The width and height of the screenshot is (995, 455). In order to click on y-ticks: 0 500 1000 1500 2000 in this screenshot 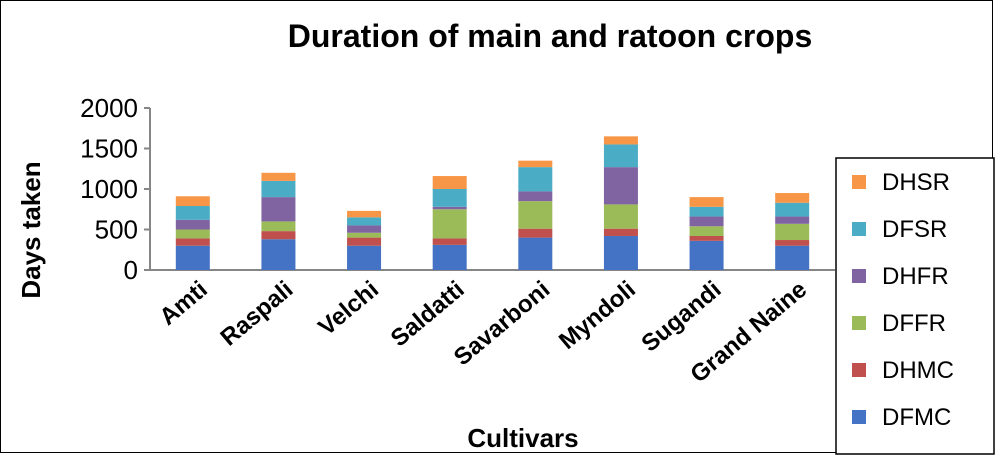, I will do `click(115, 189)`.